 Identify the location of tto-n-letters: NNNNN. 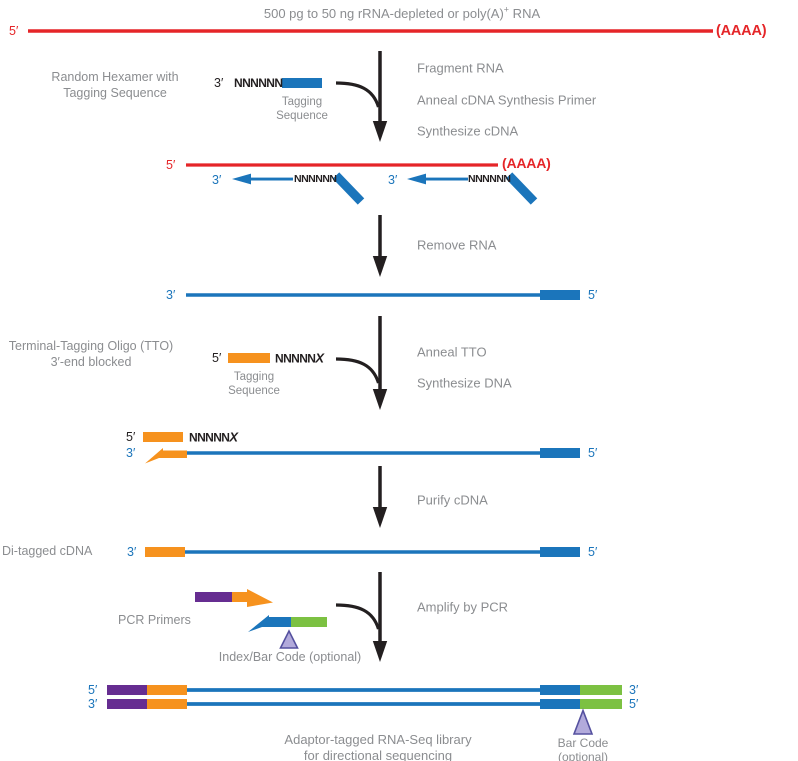
(295, 358).